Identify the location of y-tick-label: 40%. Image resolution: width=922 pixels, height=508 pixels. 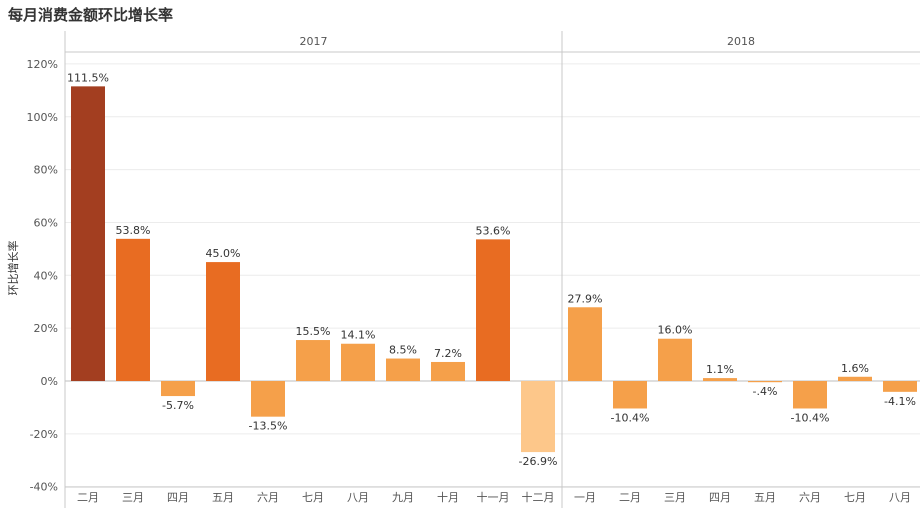
(46, 275).